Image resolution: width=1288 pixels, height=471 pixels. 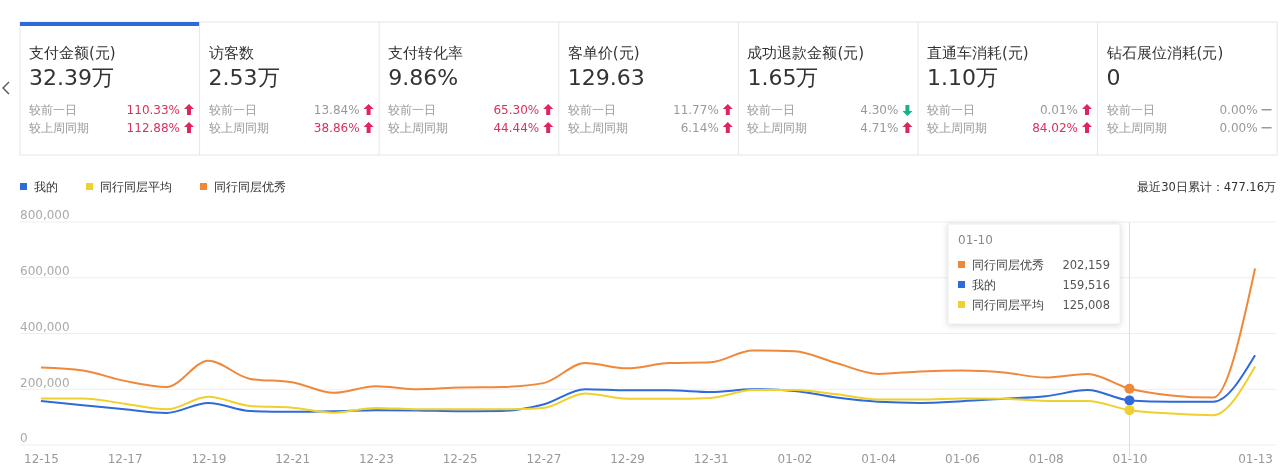 I want to click on x-tick-label: 12-19, so click(x=209, y=458).